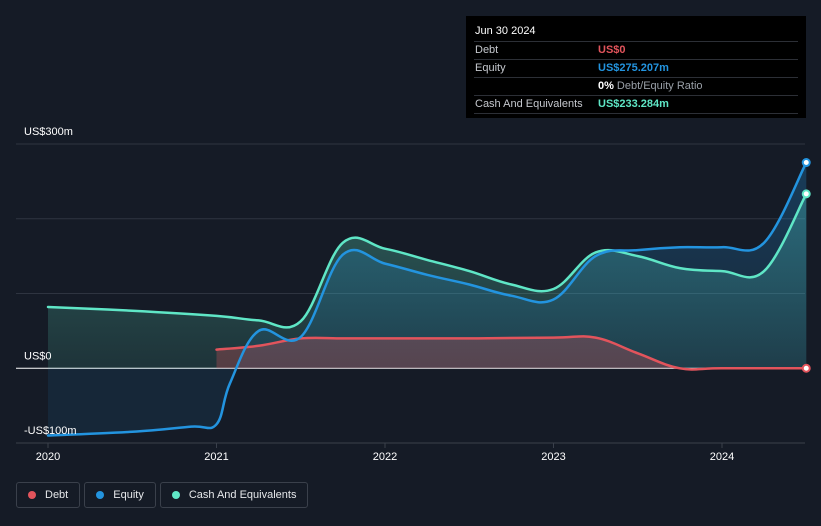  Describe the element at coordinates (100, 495) in the screenshot. I see `equity-dot-icon` at that location.